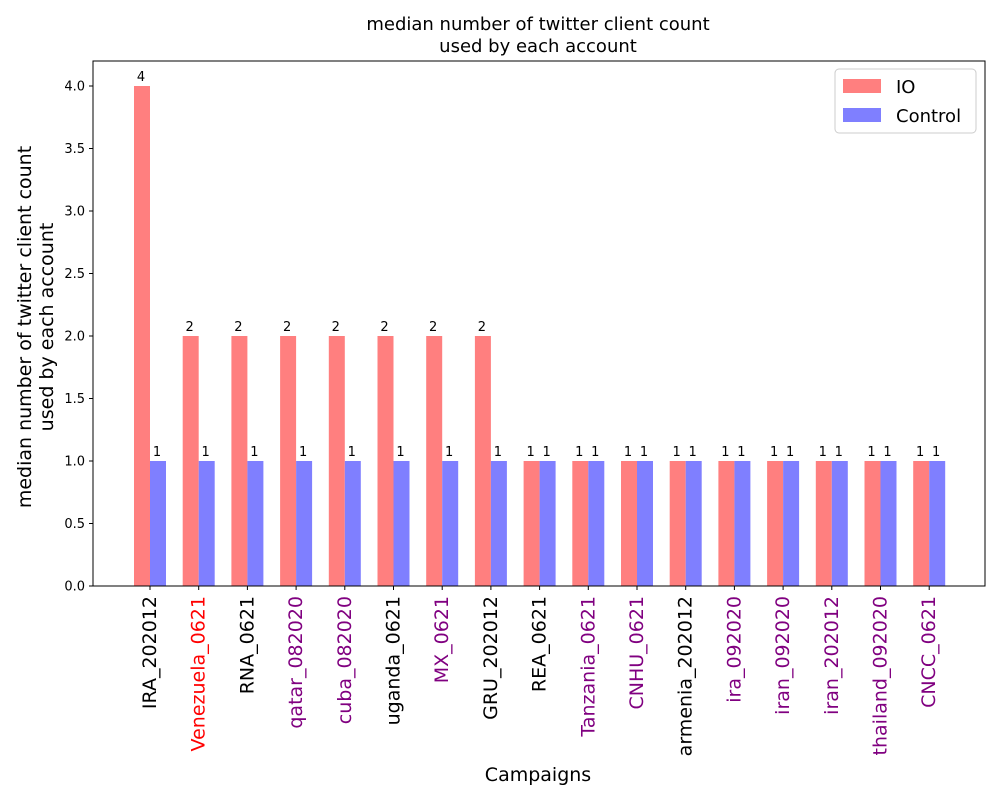 This screenshot has width=1000, height=800. I want to click on x-tick-label: cuba_082020, so click(345, 660).